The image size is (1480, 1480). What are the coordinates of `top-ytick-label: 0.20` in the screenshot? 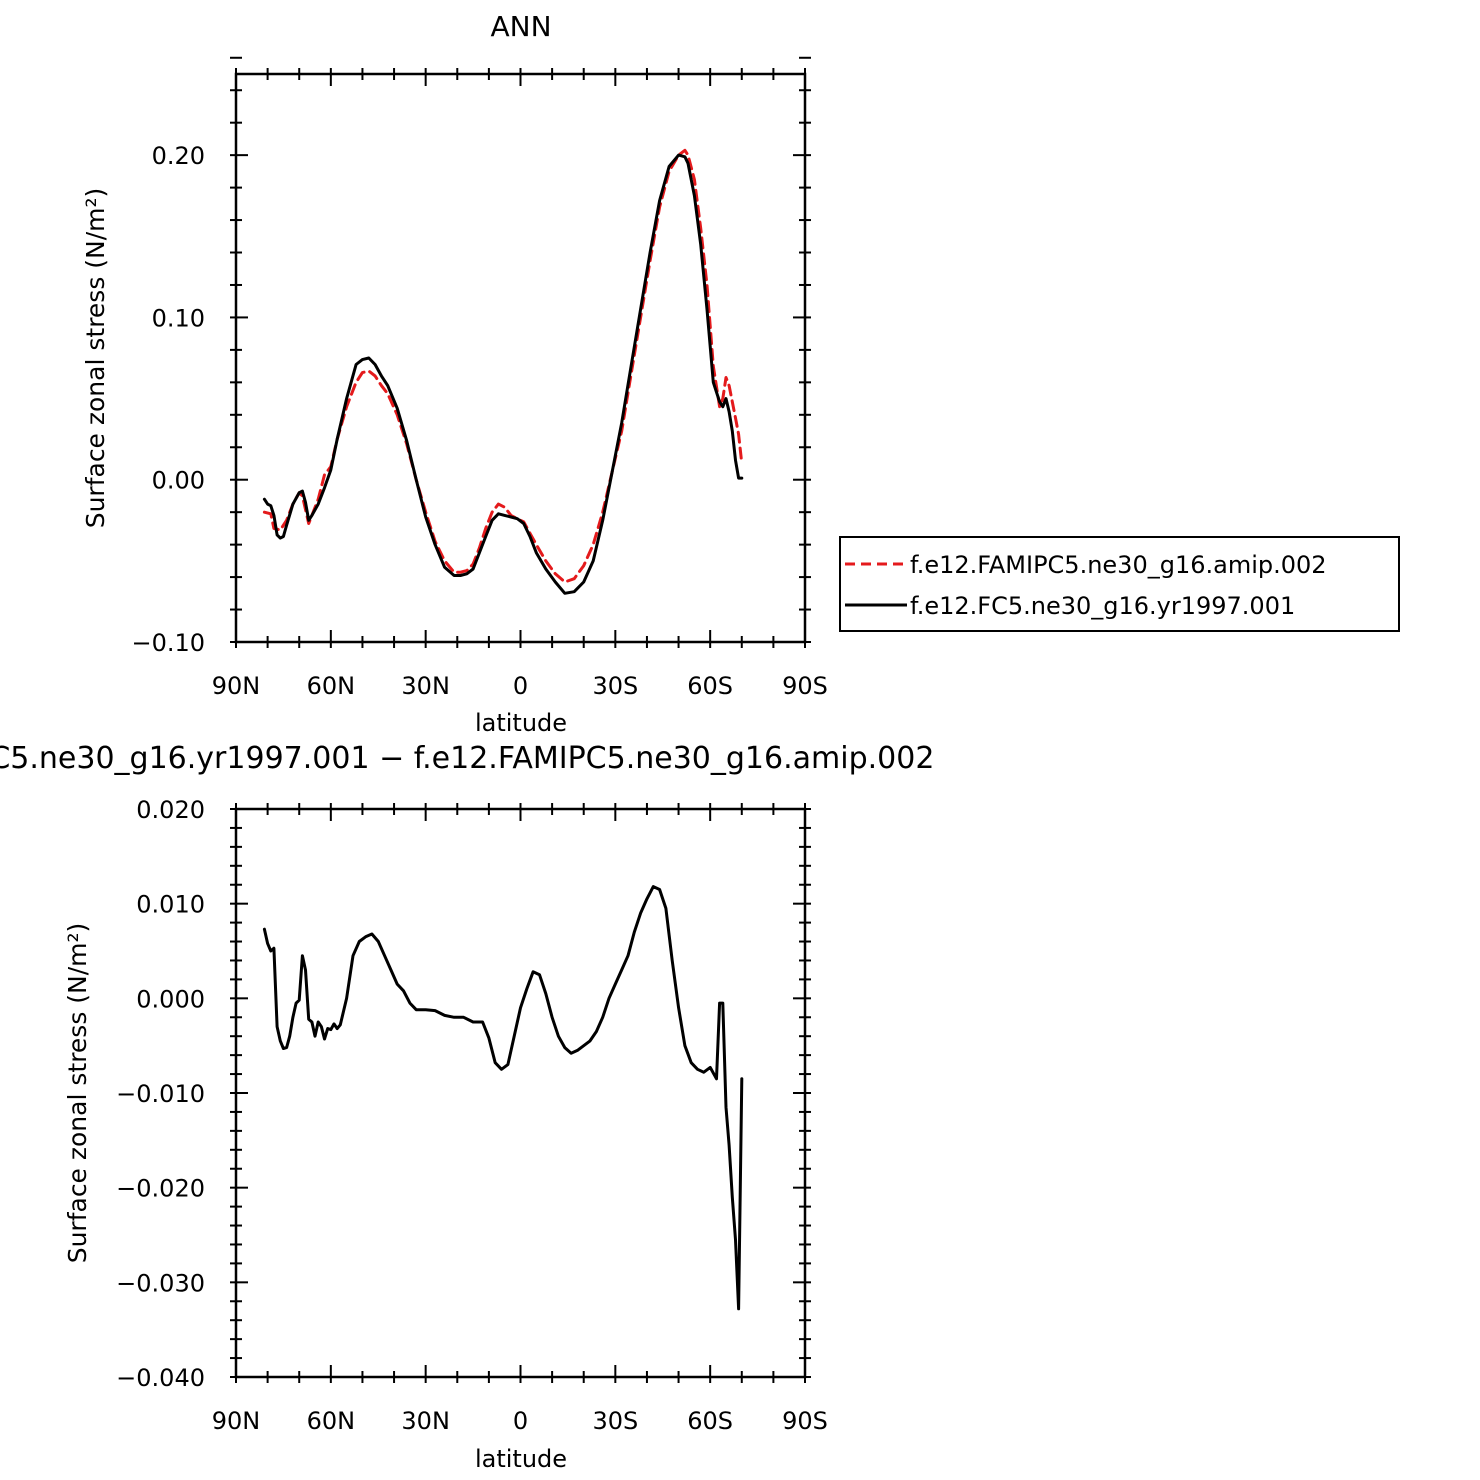 It's located at (178, 156).